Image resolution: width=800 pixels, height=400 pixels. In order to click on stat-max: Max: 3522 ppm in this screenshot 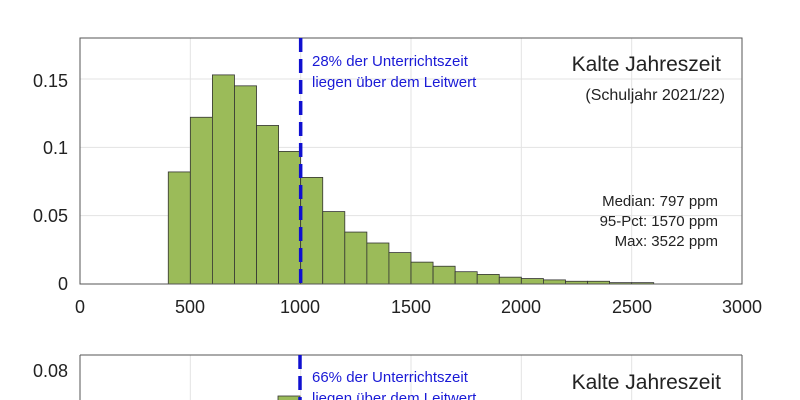, I will do `click(666, 241)`.